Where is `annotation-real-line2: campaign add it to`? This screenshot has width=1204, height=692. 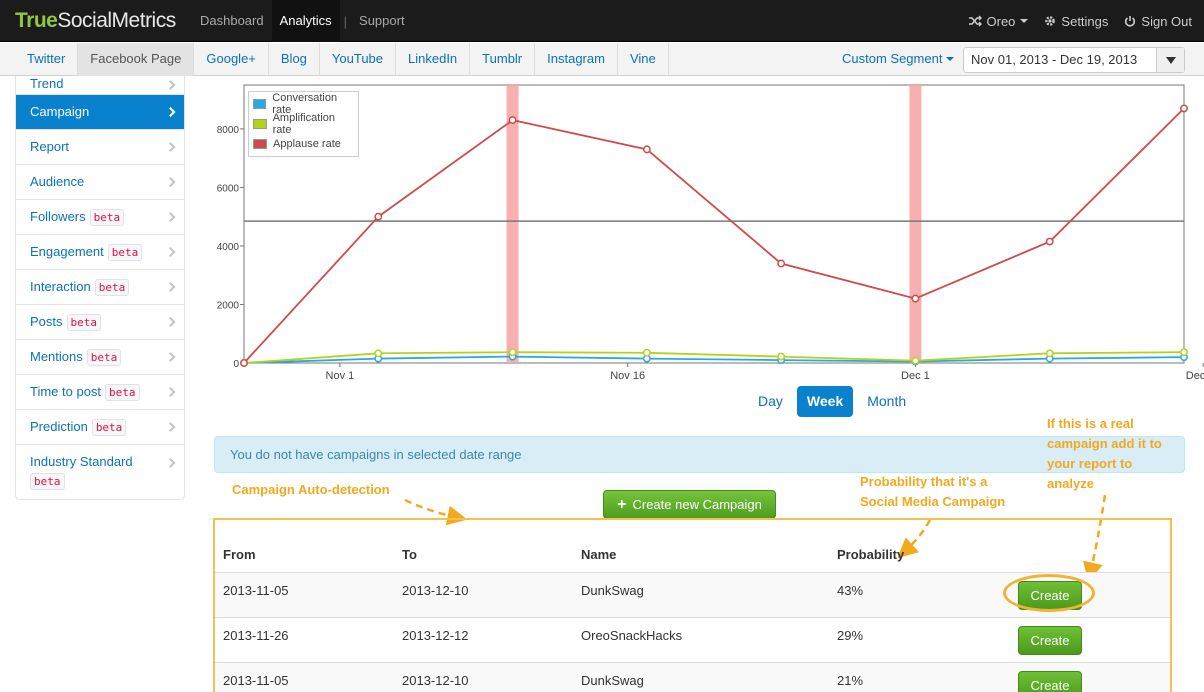 annotation-real-line2: campaign add it to is located at coordinates (1104, 443).